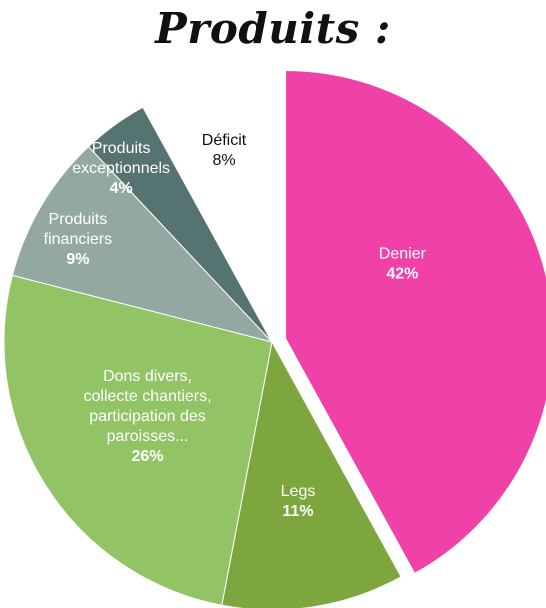 Image resolution: width=546 pixels, height=608 pixels. Describe the element at coordinates (78, 239) in the screenshot. I see `slice-label-3: Produits financiers 9%` at that location.